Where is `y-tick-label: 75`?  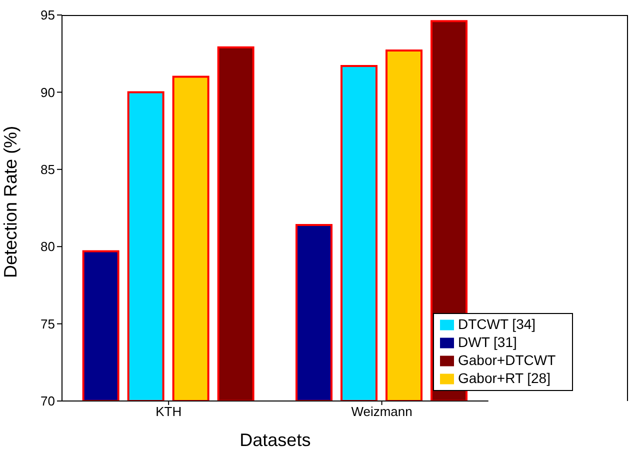
y-tick-label: 75 is located at coordinates (47, 324).